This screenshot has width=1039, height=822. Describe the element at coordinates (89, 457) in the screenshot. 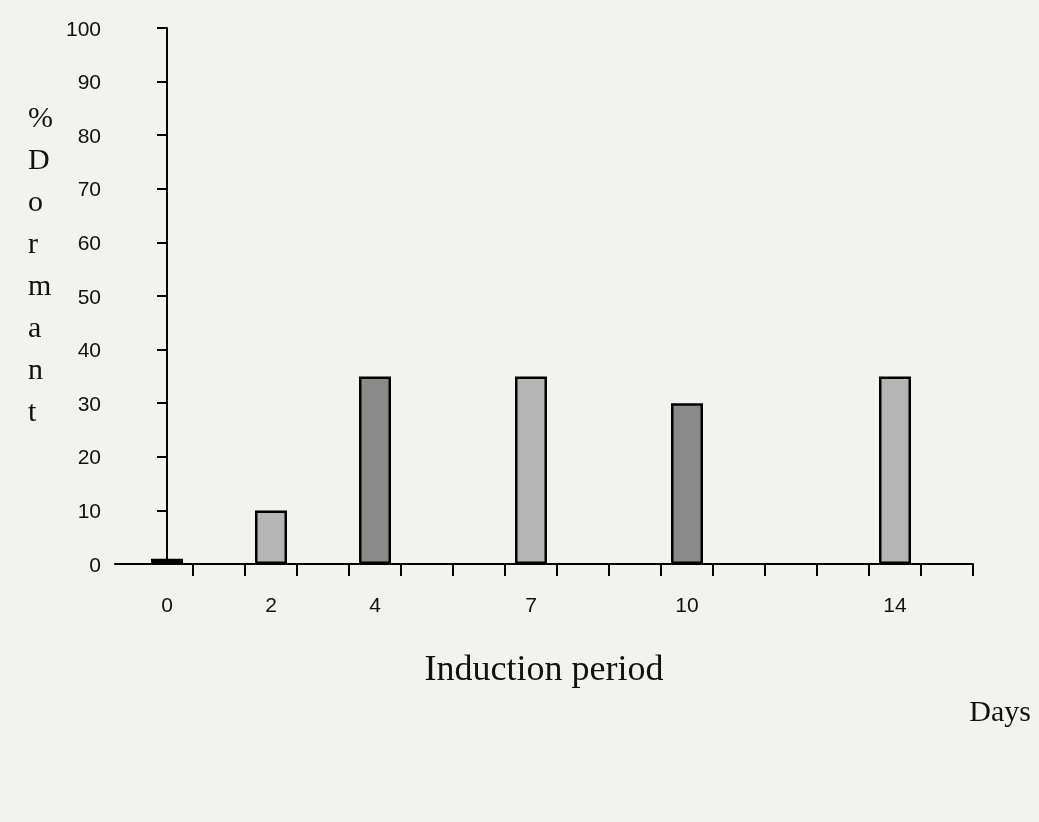

I see `y-tick-label: 20` at that location.